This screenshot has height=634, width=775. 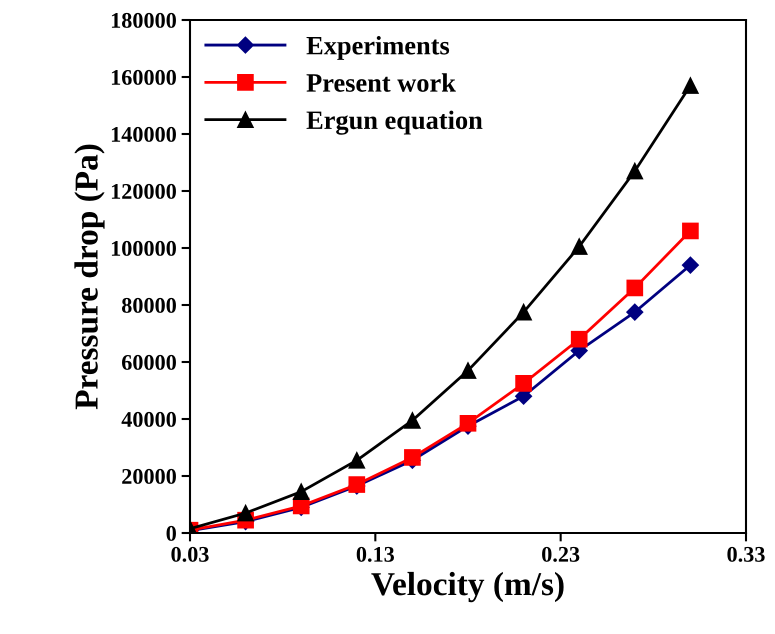 I want to click on legend-label: Ergun equation, so click(x=394, y=122).